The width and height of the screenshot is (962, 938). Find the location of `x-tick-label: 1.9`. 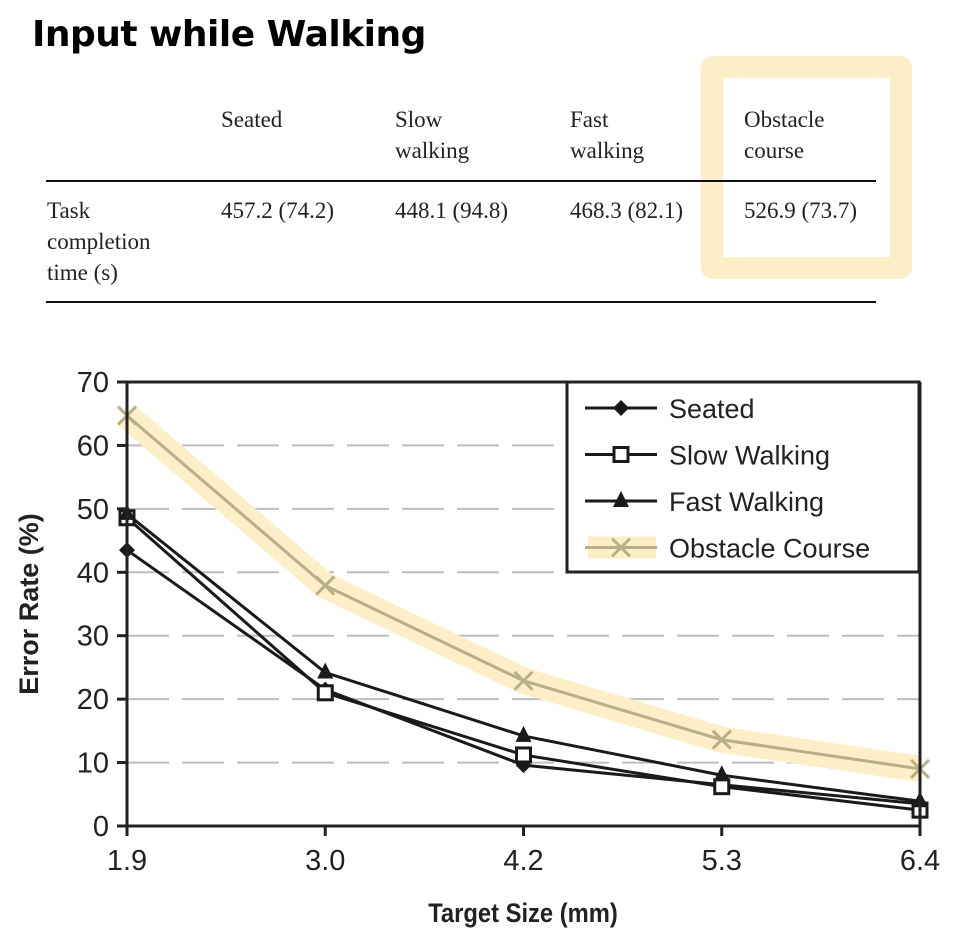

x-tick-label: 1.9 is located at coordinates (127, 861).